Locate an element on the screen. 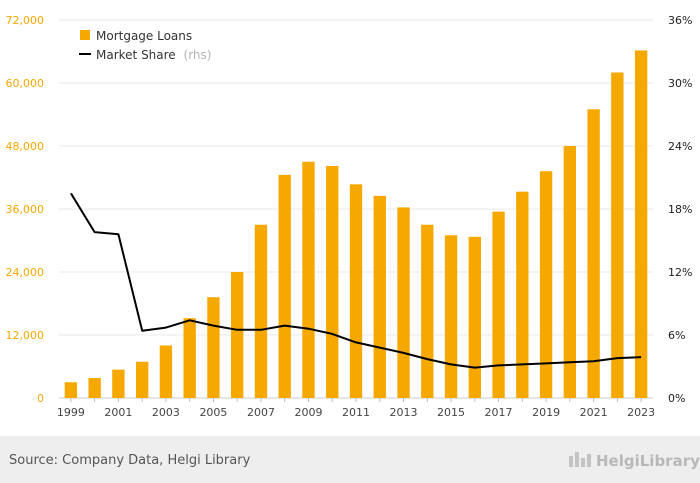 This screenshot has width=700, height=483. bar-2002 is located at coordinates (142, 379).